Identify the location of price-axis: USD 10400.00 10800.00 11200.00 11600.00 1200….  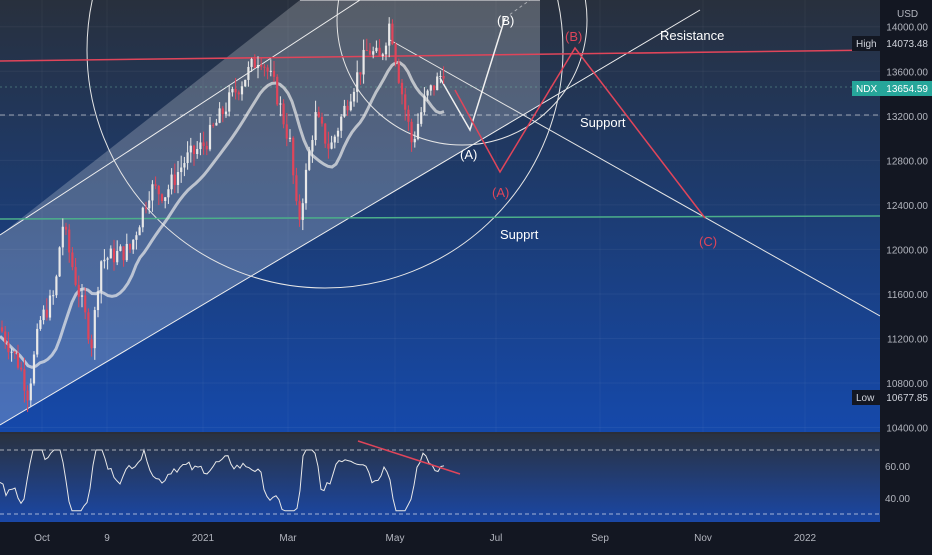
(907, 217).